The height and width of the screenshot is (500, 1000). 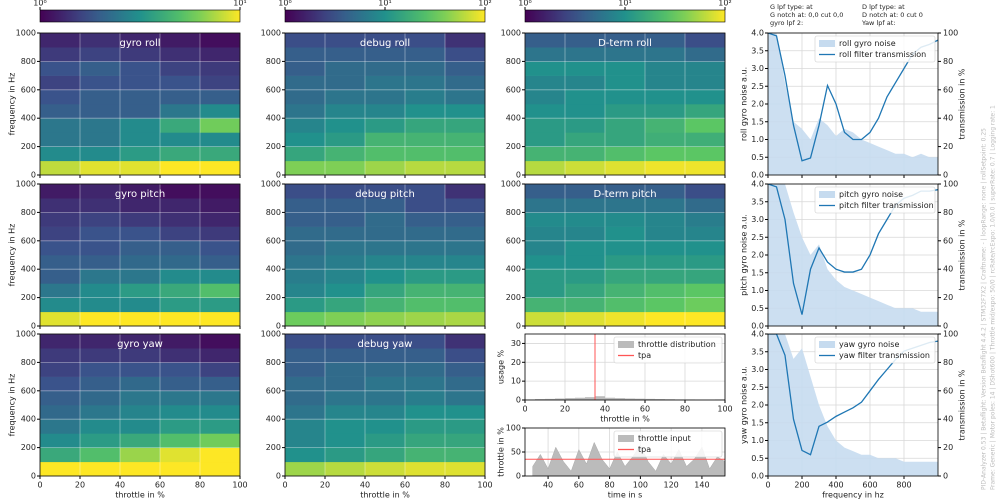 What do you see at coordinates (757, 290) in the screenshot?
I see `y-tick-label: 1.0` at bounding box center [757, 290].